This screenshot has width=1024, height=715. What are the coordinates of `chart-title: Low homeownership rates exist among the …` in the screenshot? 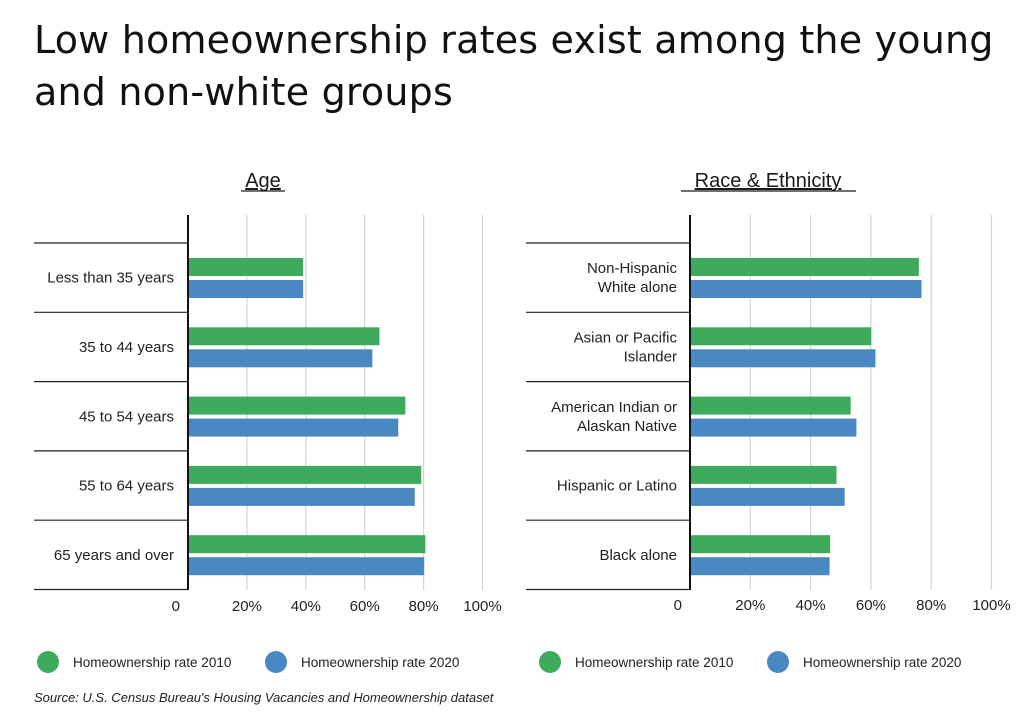 It's located at (514, 66).